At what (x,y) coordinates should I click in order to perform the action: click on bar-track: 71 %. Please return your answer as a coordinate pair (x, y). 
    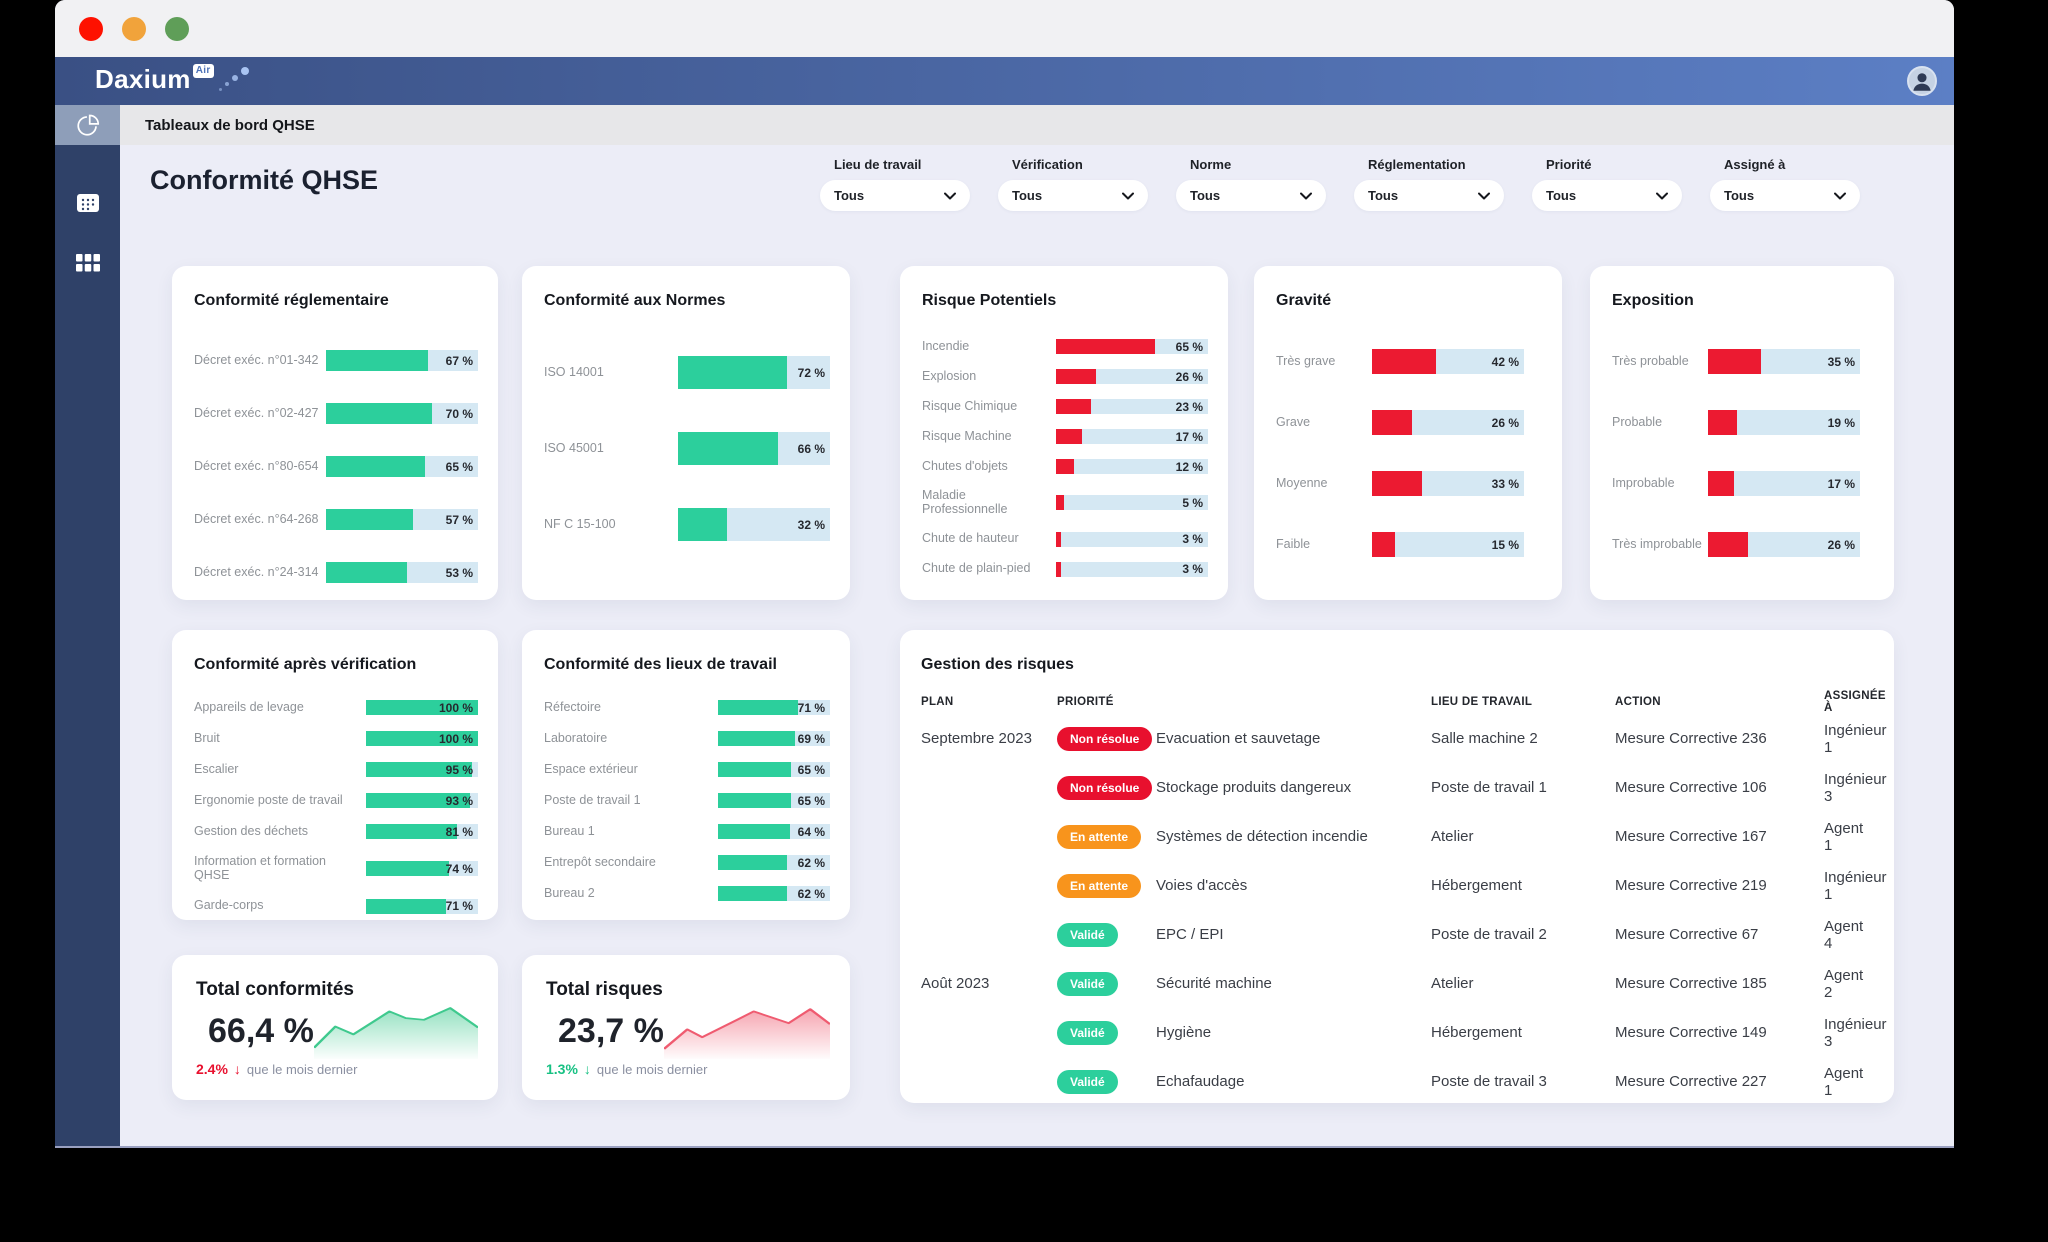
    Looking at the image, I should click on (422, 906).